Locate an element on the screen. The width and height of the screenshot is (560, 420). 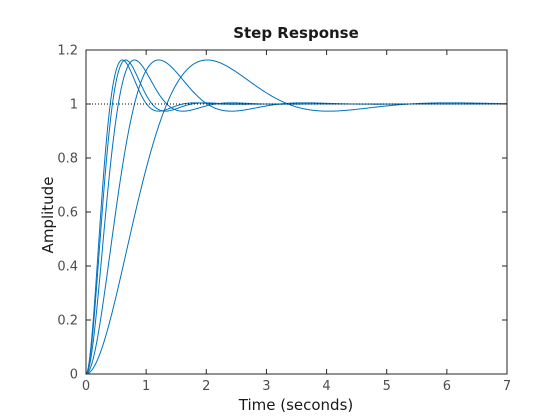
y-tick-label: 0.2 is located at coordinates (67, 321).